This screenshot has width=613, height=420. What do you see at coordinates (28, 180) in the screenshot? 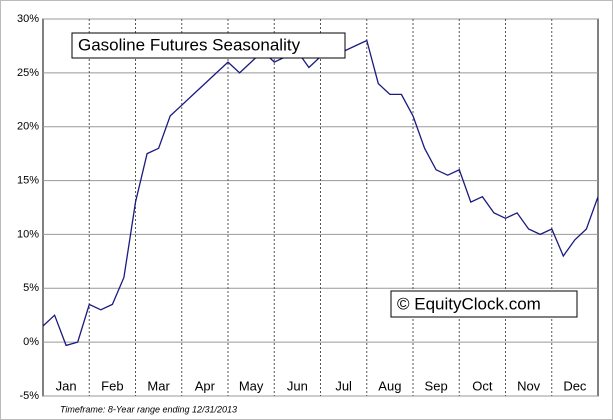
I see `y-tick-label: 15%` at bounding box center [28, 180].